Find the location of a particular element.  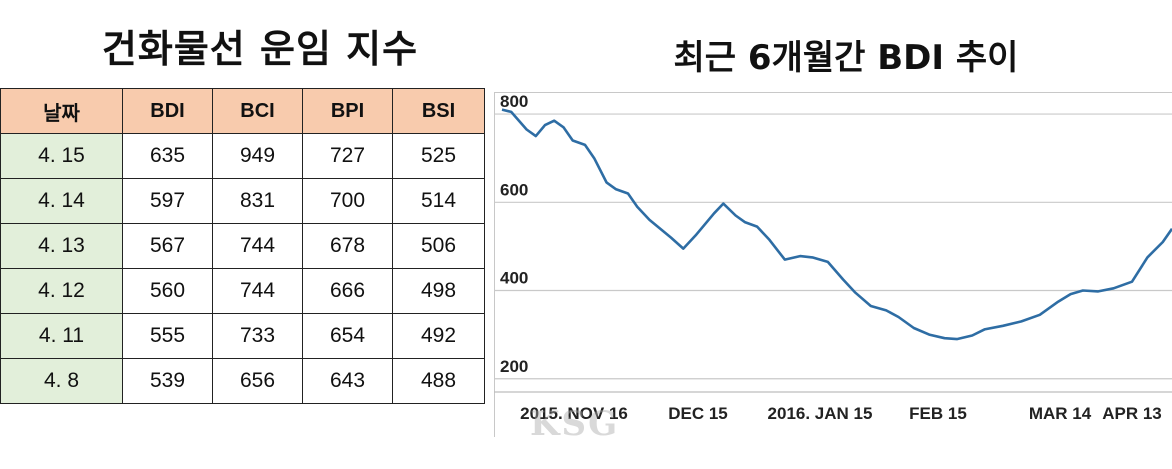

table-row: 4. 8 539 656 643 488 is located at coordinates (242, 381).